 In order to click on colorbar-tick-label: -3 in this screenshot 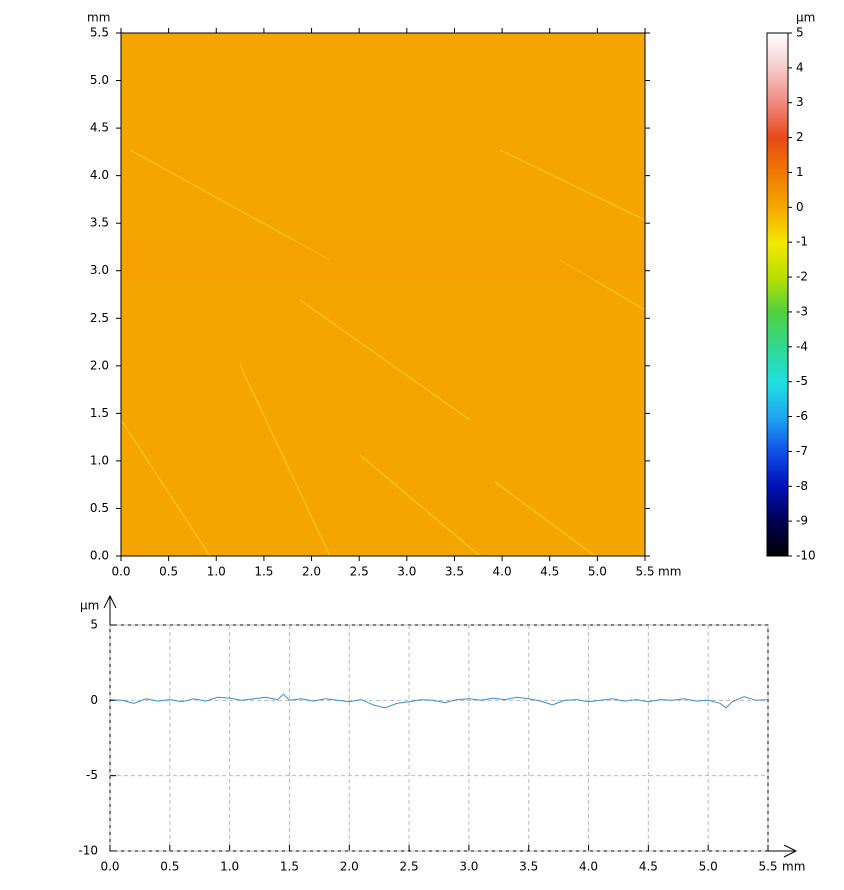, I will do `click(802, 311)`.